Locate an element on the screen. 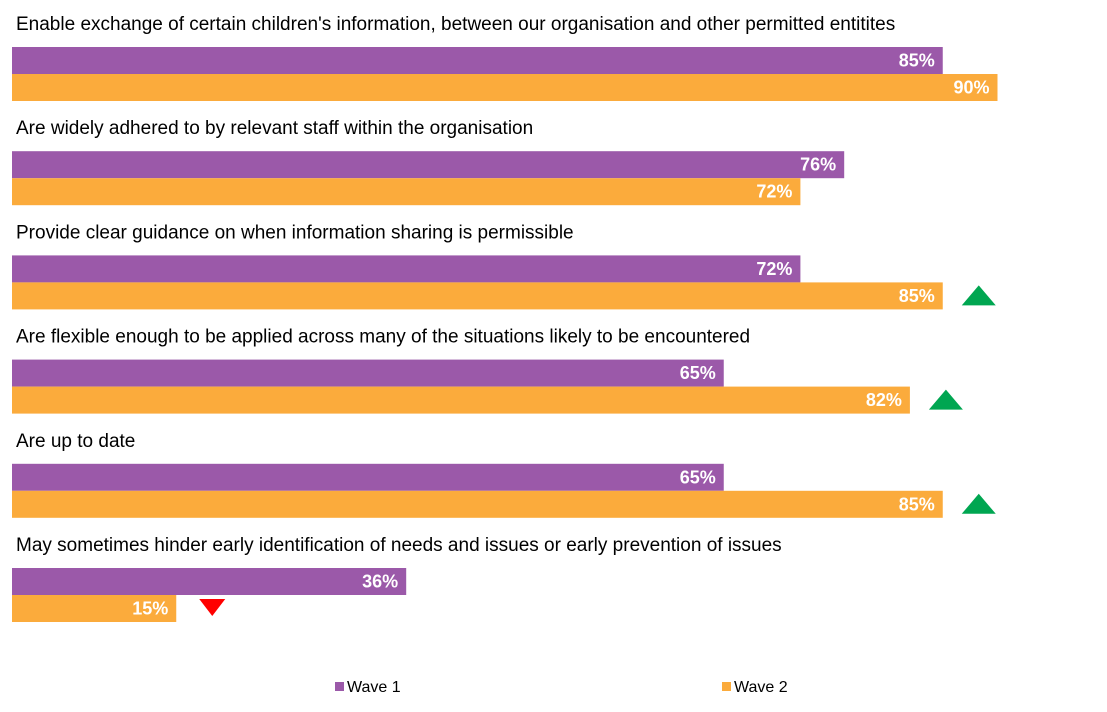 This screenshot has width=1107, height=712. data-label: 15% is located at coordinates (150, 609).